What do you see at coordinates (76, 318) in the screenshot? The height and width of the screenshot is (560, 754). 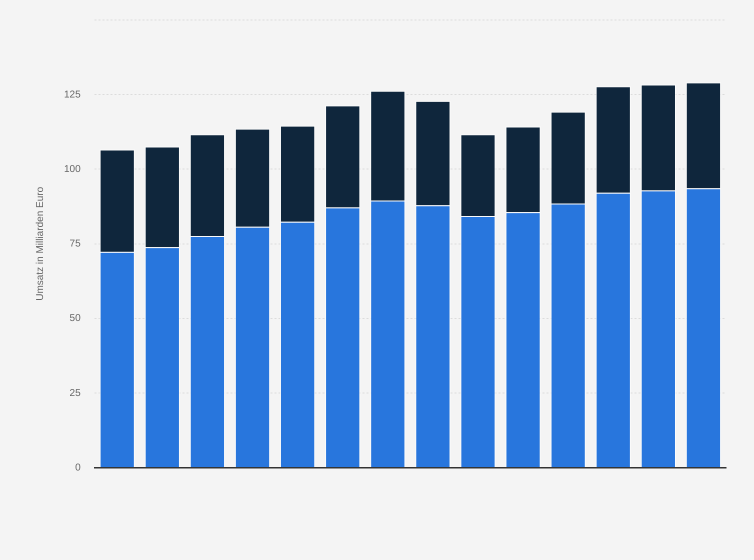 I see `y-tick-label: 50` at bounding box center [76, 318].